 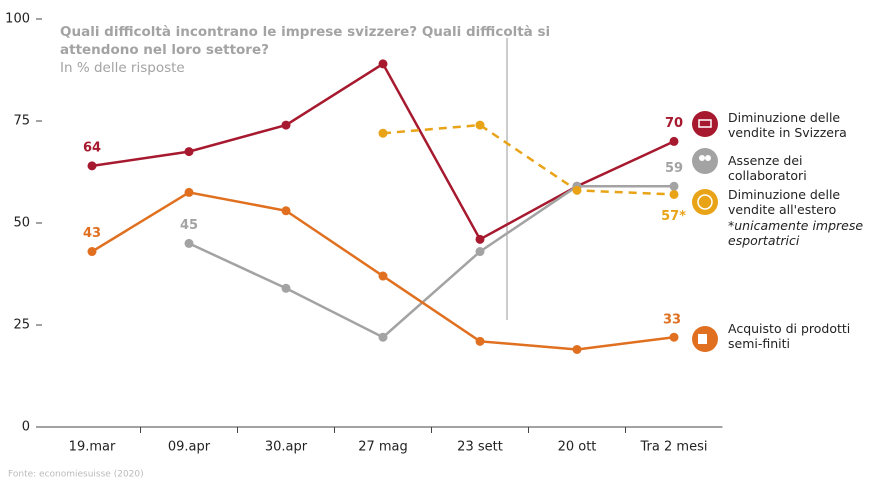 What do you see at coordinates (789, 336) in the screenshot?
I see `legend-item: Acquisto di prodotti semi-finiti` at bounding box center [789, 336].